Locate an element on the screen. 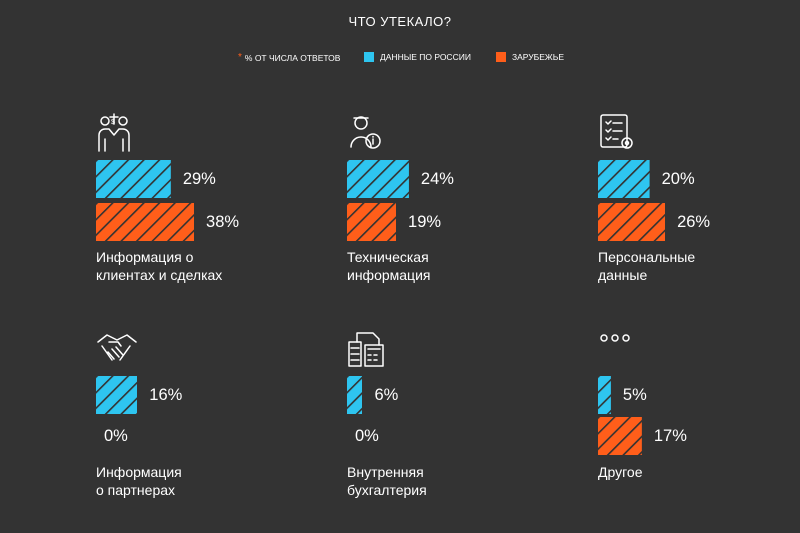 This screenshot has width=800, height=533. value-label-abroad-3: 0% is located at coordinates (116, 436).